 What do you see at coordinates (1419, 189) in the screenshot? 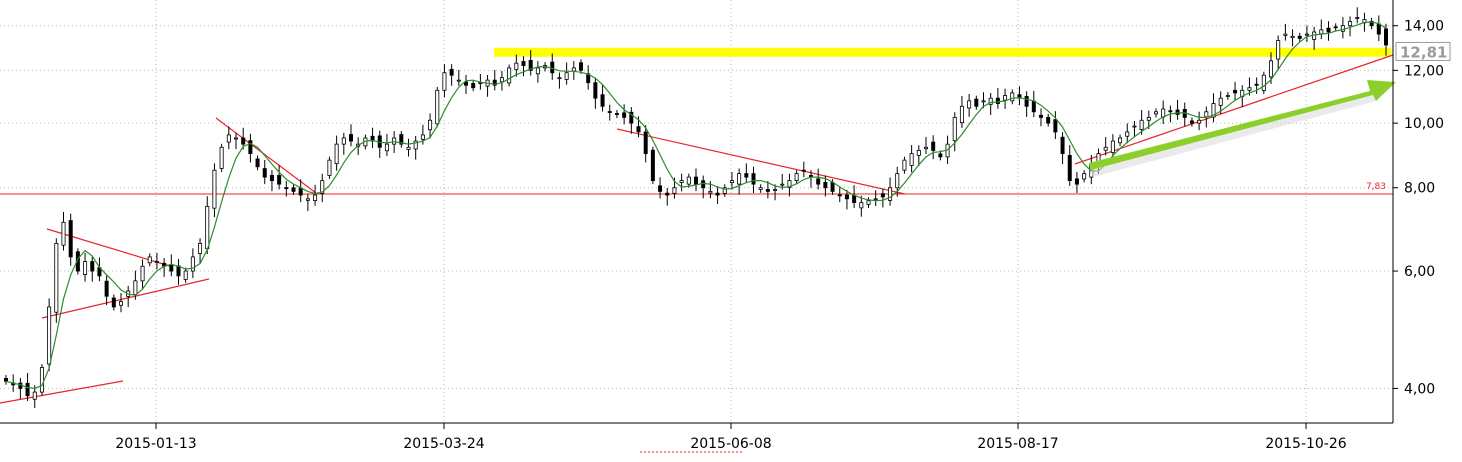
I see `y-tick-label: 8,00` at bounding box center [1419, 189].